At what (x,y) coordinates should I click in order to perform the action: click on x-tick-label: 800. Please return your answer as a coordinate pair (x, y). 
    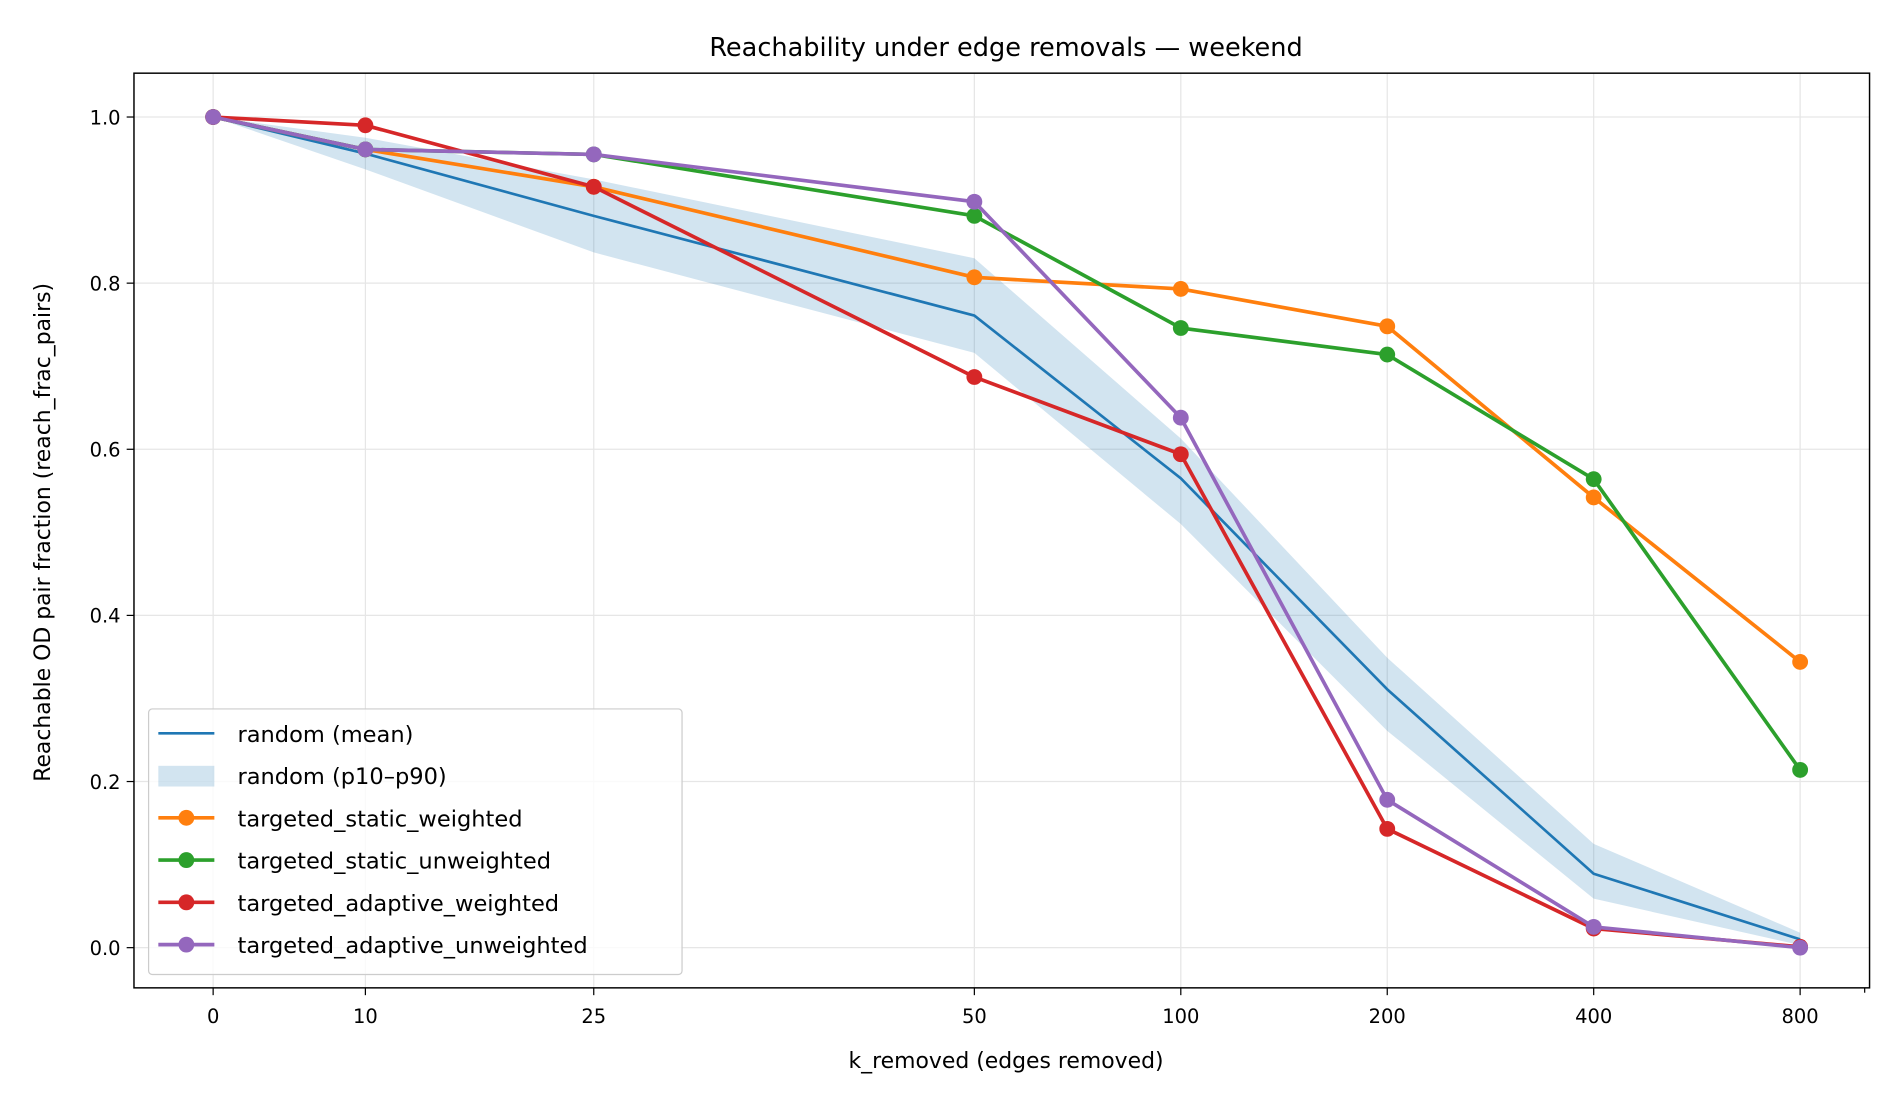
    Looking at the image, I should click on (1800, 1016).